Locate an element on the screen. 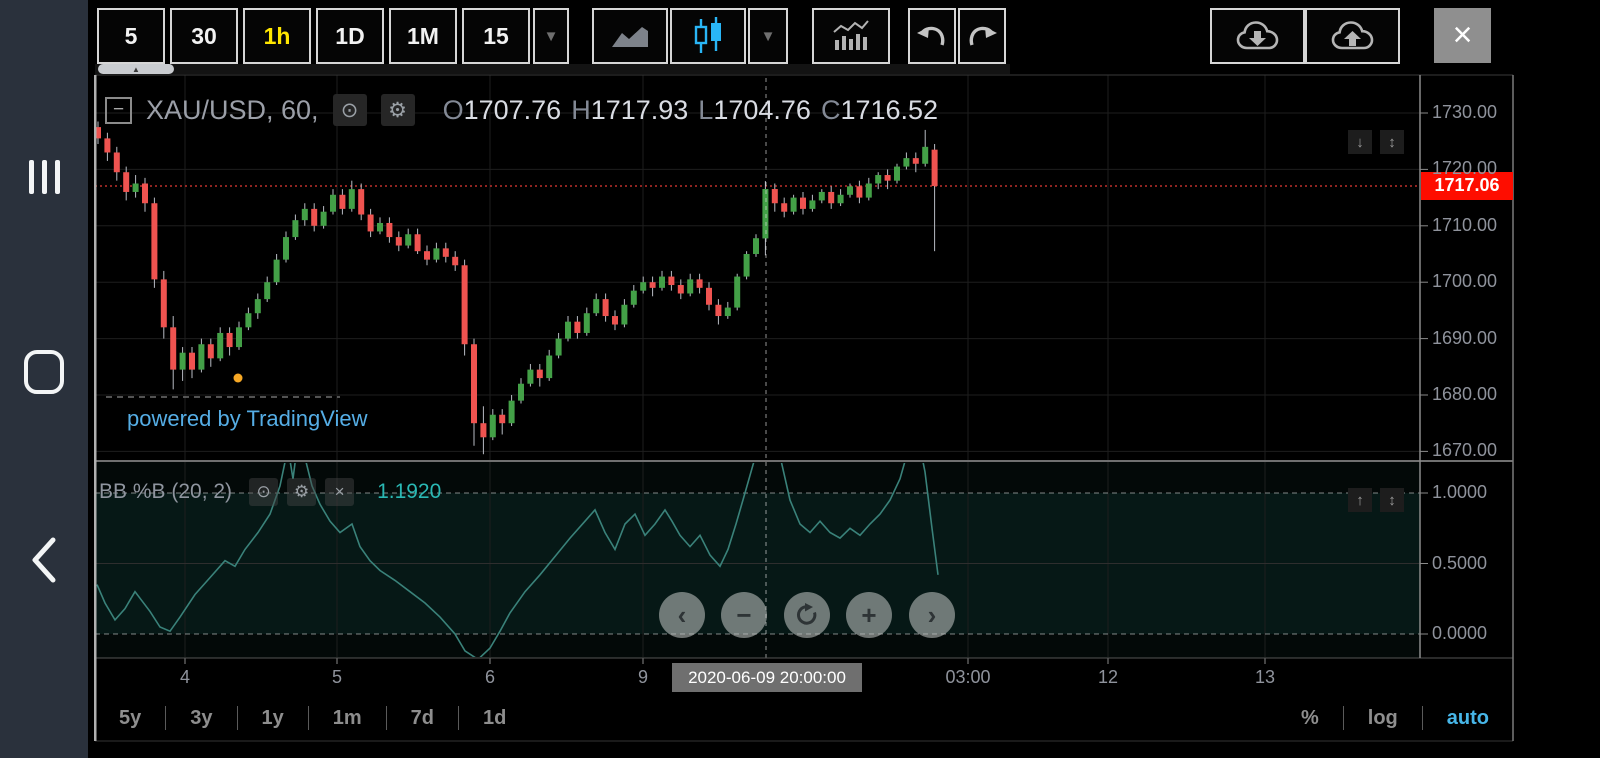 The height and width of the screenshot is (758, 1600). ohlc-o: O1707.76 is located at coordinates (502, 109).